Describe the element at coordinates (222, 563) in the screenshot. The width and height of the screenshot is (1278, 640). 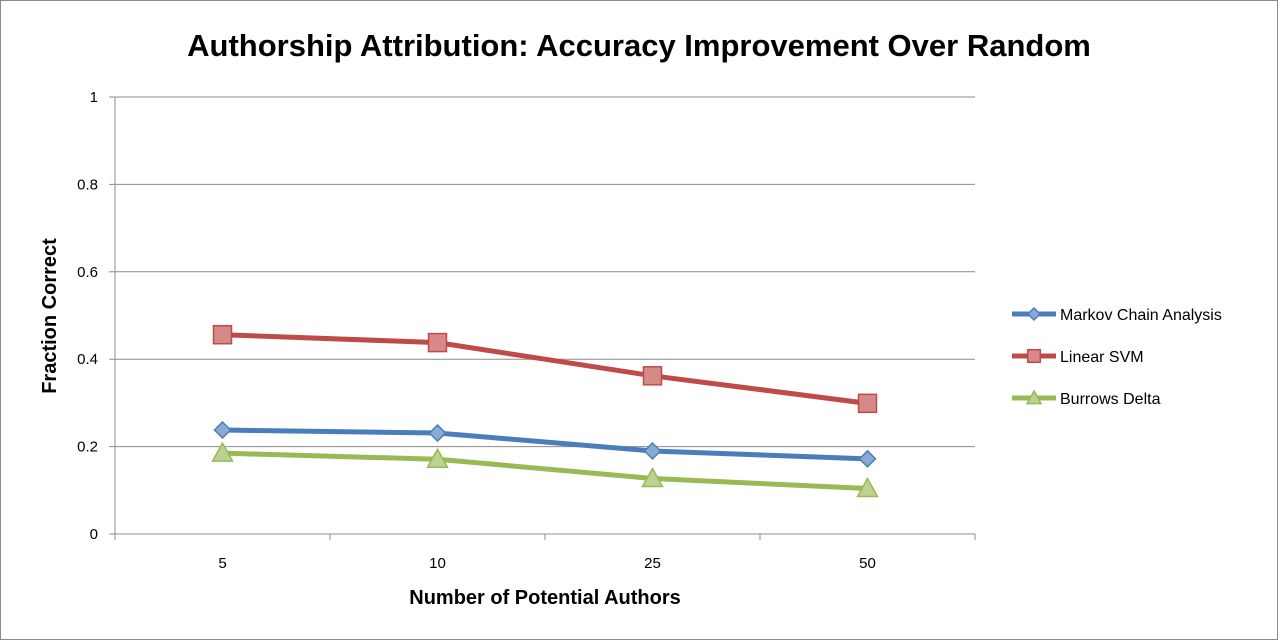
I see `x-tick-label: 5` at that location.